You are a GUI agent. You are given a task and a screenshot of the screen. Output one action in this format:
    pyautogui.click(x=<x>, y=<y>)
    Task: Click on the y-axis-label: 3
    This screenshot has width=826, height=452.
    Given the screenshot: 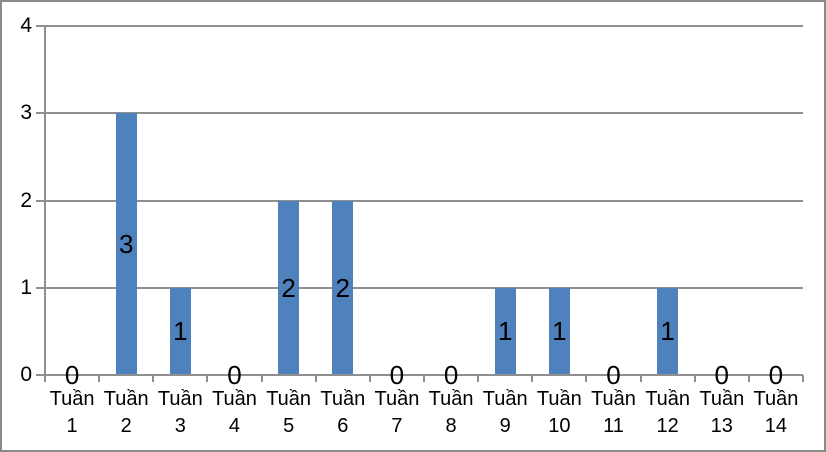 What is the action you would take?
    pyautogui.click(x=26, y=113)
    